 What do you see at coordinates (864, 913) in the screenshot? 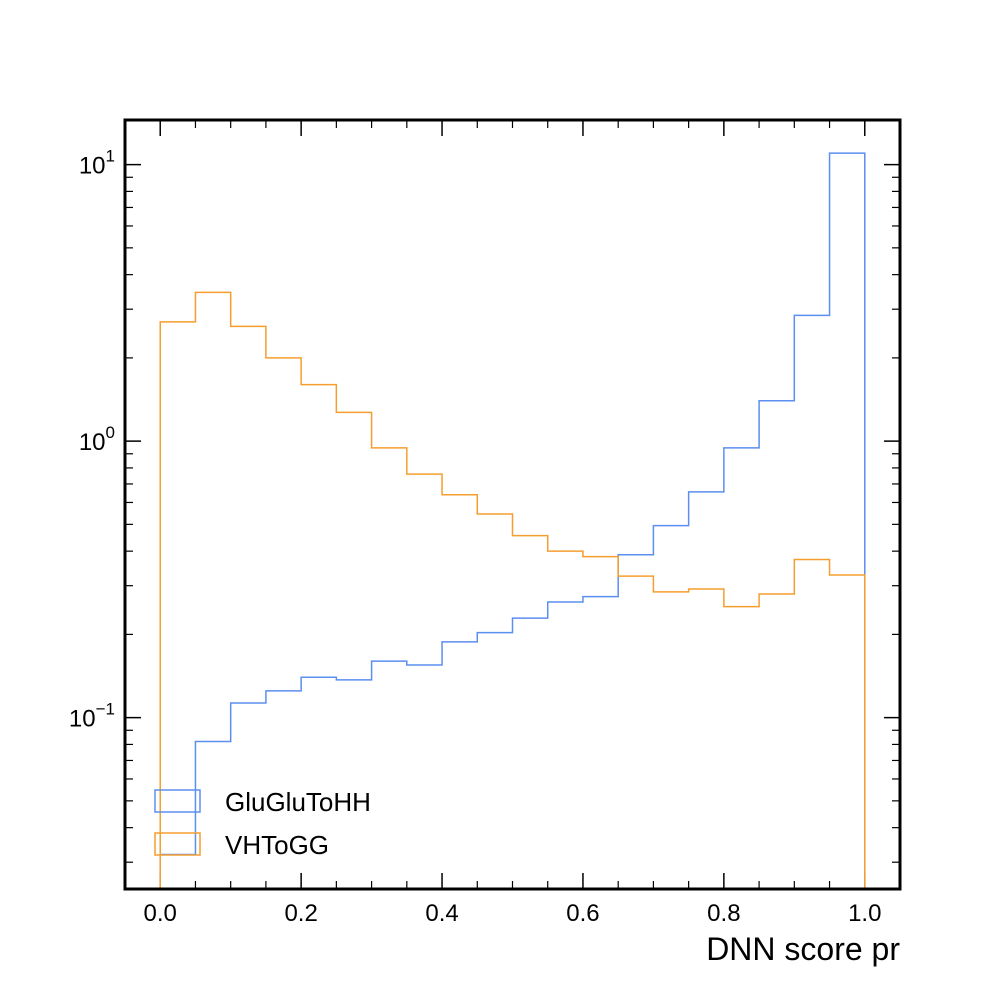
I see `x-tick-label: 1.0` at bounding box center [864, 913].